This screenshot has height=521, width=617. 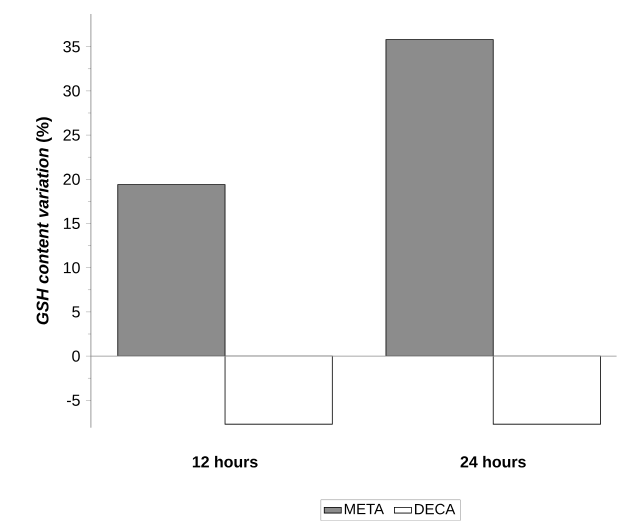 What do you see at coordinates (71, 46) in the screenshot?
I see `y-tick-label: 35` at bounding box center [71, 46].